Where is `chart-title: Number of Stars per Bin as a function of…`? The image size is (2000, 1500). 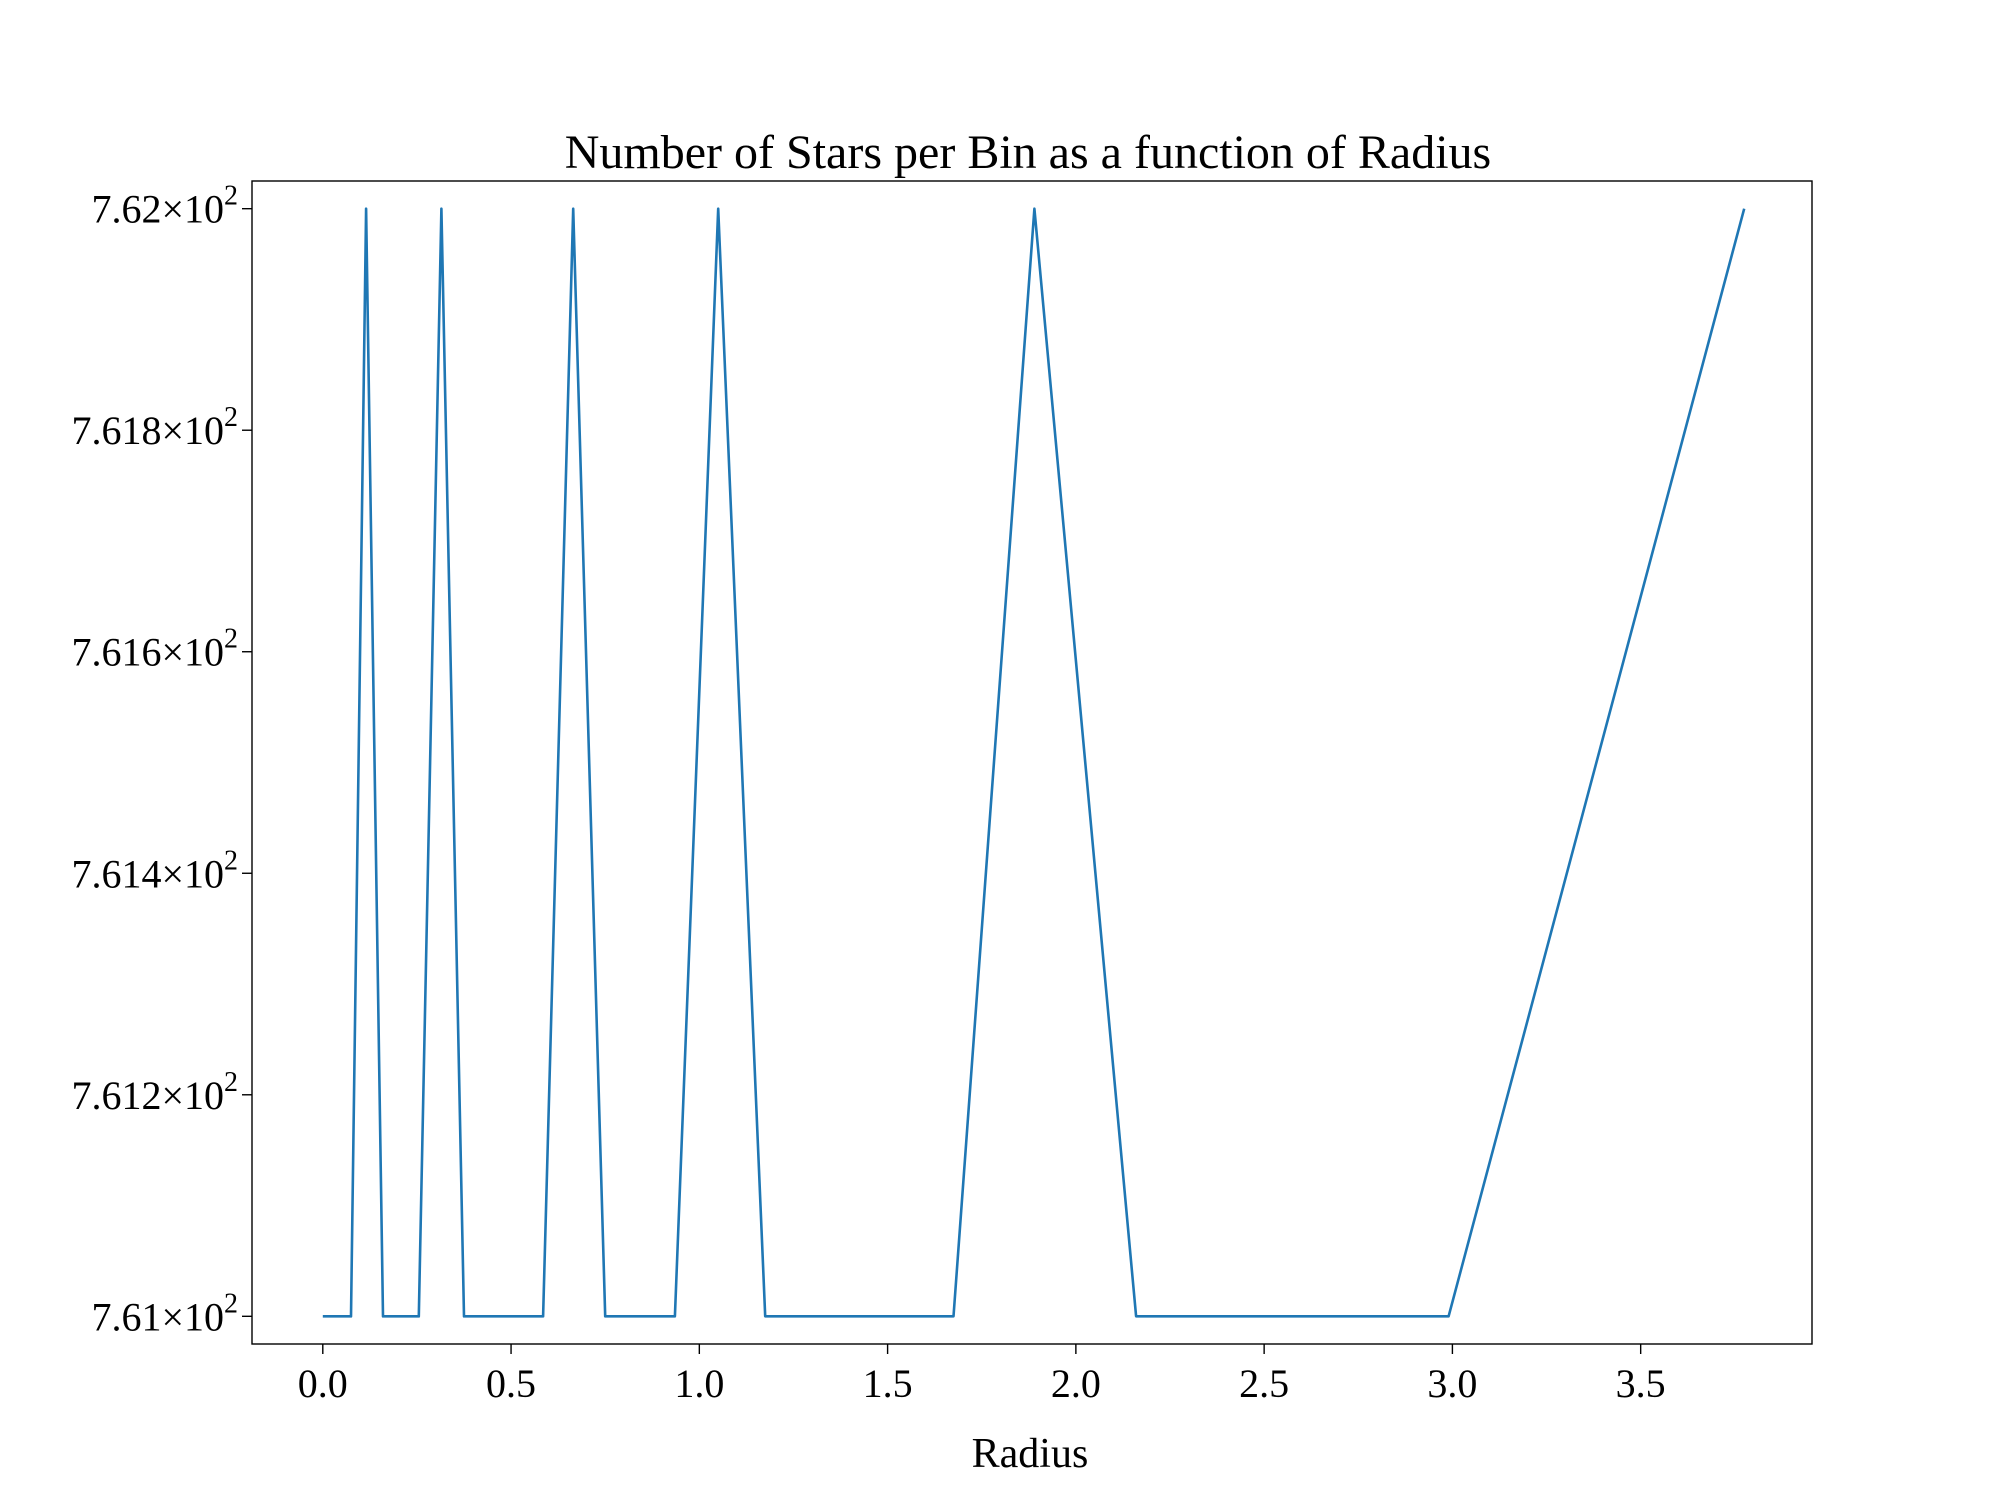
chart-title: Number of Stars per Bin as a function of… is located at coordinates (1028, 152).